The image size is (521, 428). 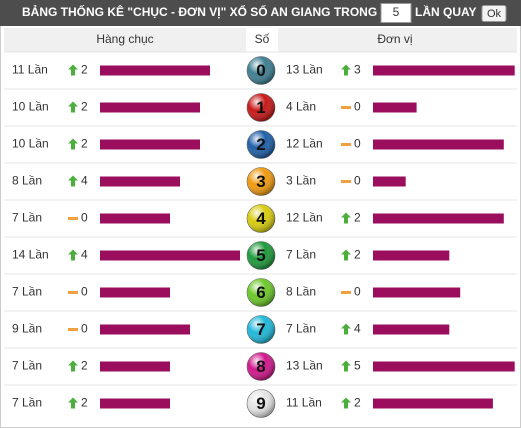 What do you see at coordinates (301, 181) in the screenshot?
I see `count-label: 3 Lần` at bounding box center [301, 181].